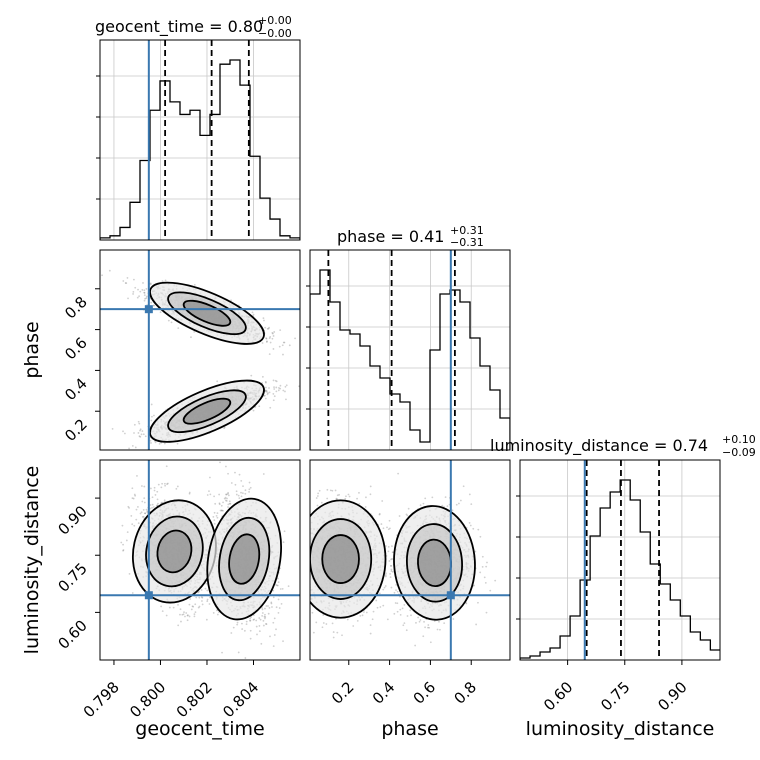 This screenshot has width=760, height=760. Describe the element at coordinates (207, 362) in the screenshot. I see `contours` at that location.